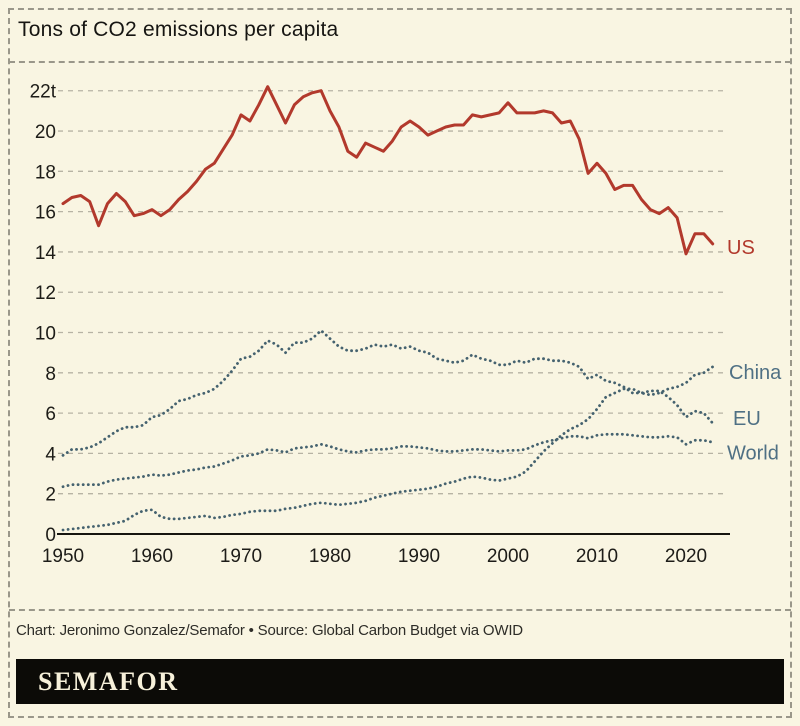  I want to click on x-tick-label: 2010, so click(597, 556).